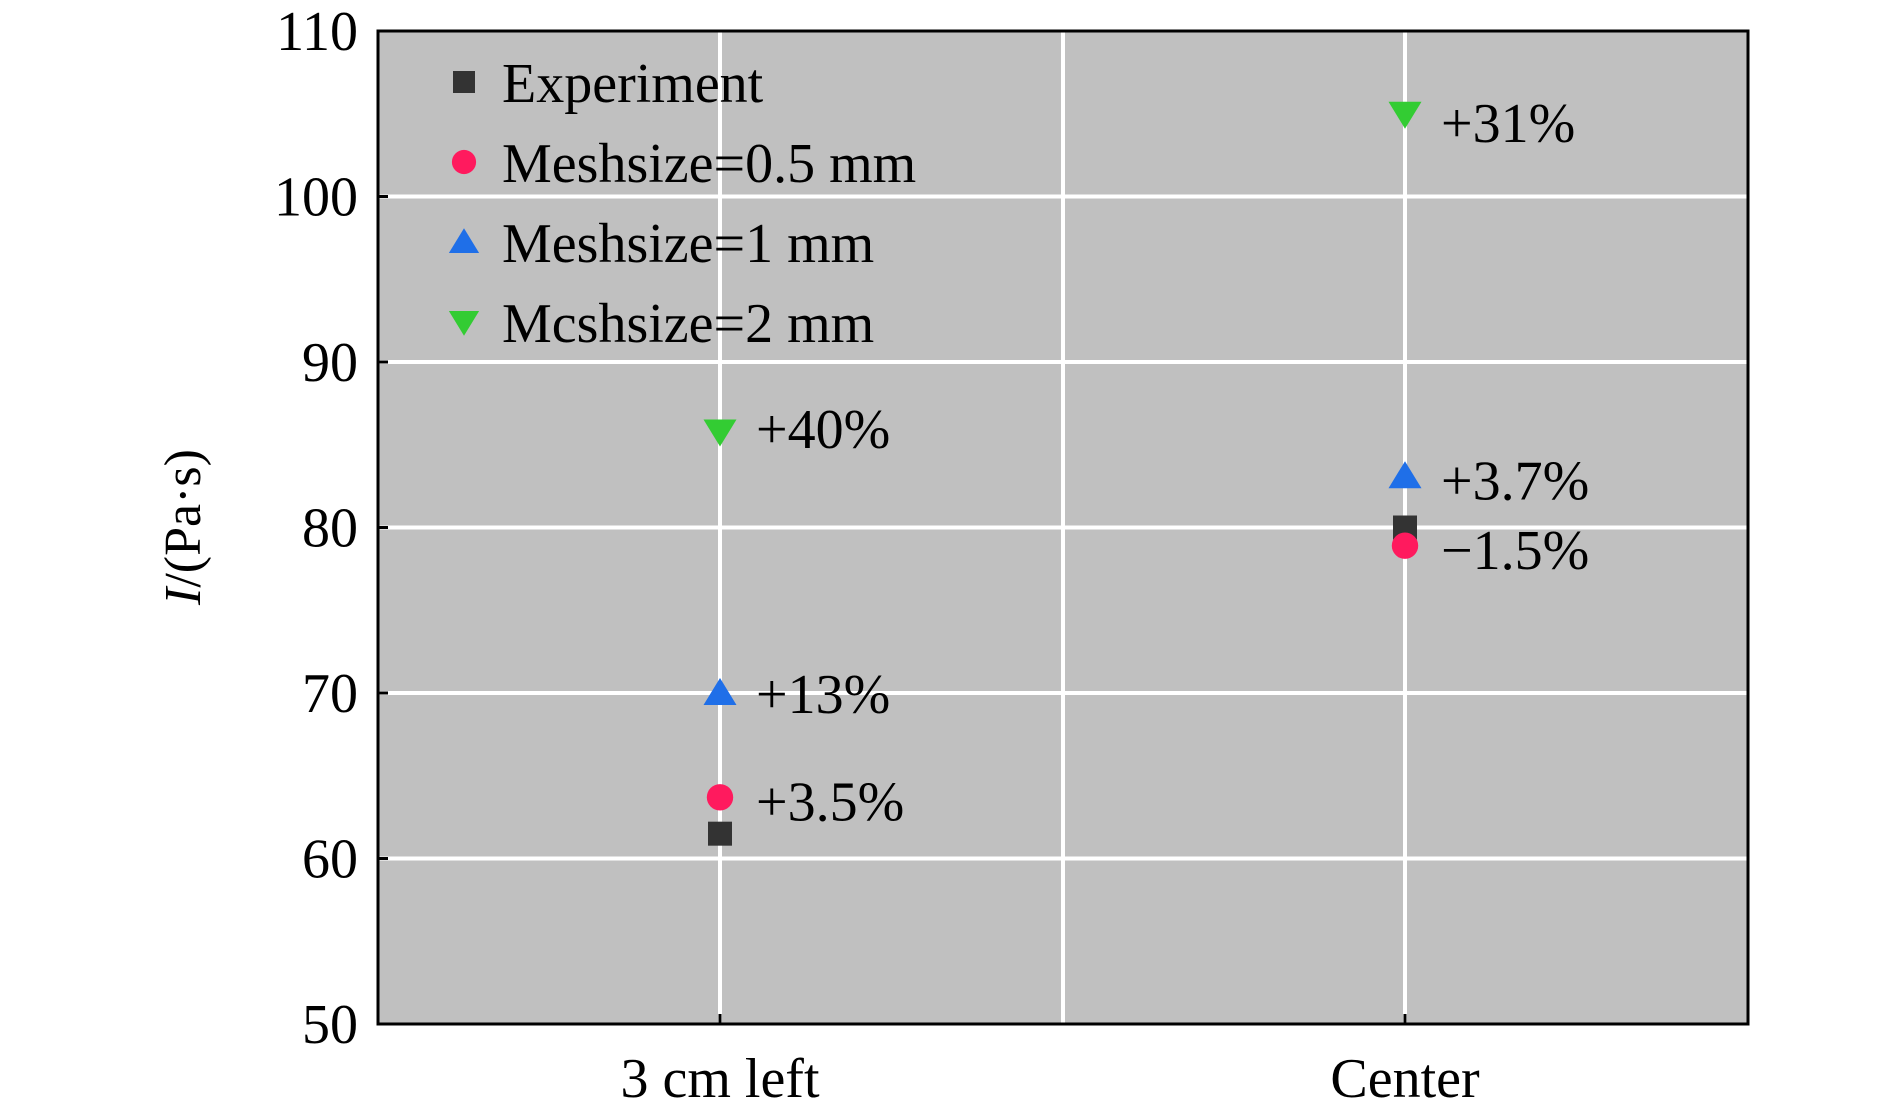 The height and width of the screenshot is (1120, 1890). I want to click on y-axis-label-unit: /(Pa·s), so click(183, 518).